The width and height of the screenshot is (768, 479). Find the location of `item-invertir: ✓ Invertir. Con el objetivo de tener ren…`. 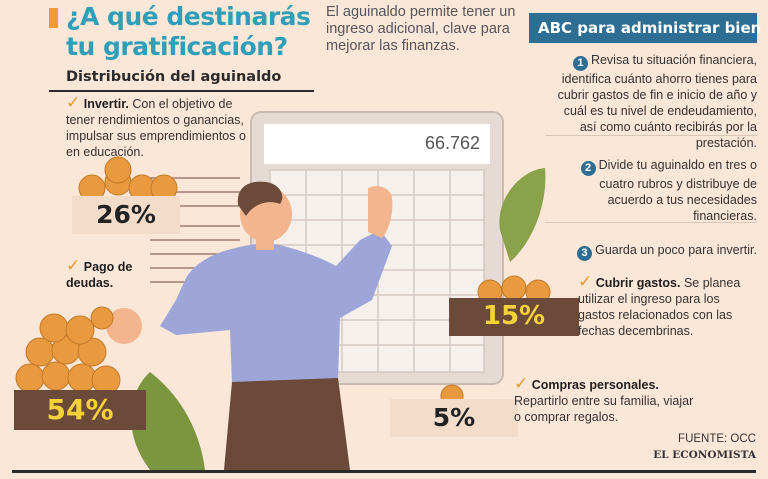

item-invertir: ✓ Invertir. Con el objetivo de tener ren… is located at coordinates (161, 127).